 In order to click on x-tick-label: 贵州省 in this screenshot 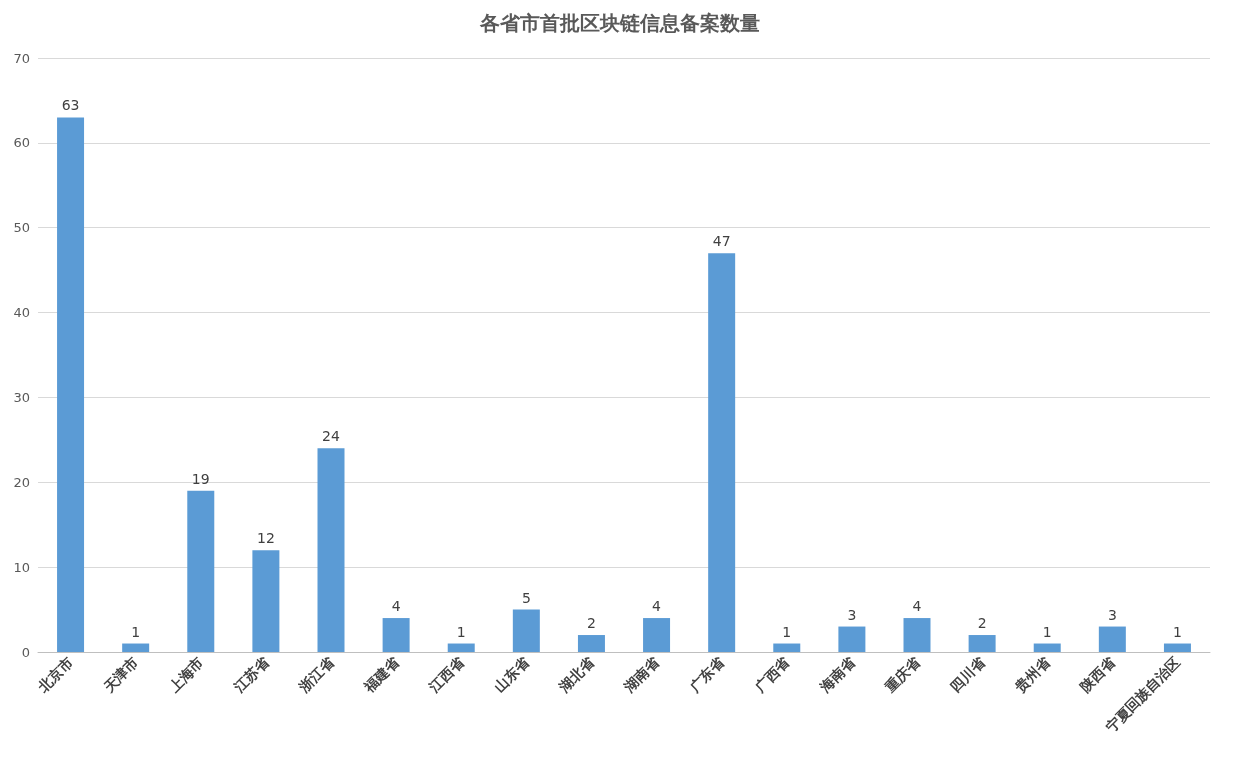, I will do `click(1032, 675)`.